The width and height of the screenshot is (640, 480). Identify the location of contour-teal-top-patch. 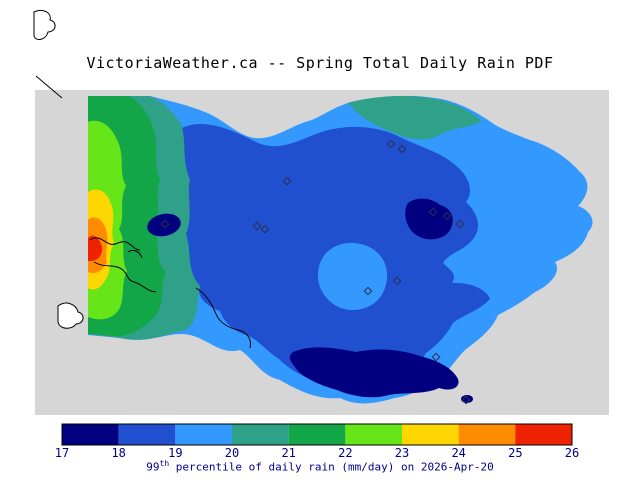
(415, 117).